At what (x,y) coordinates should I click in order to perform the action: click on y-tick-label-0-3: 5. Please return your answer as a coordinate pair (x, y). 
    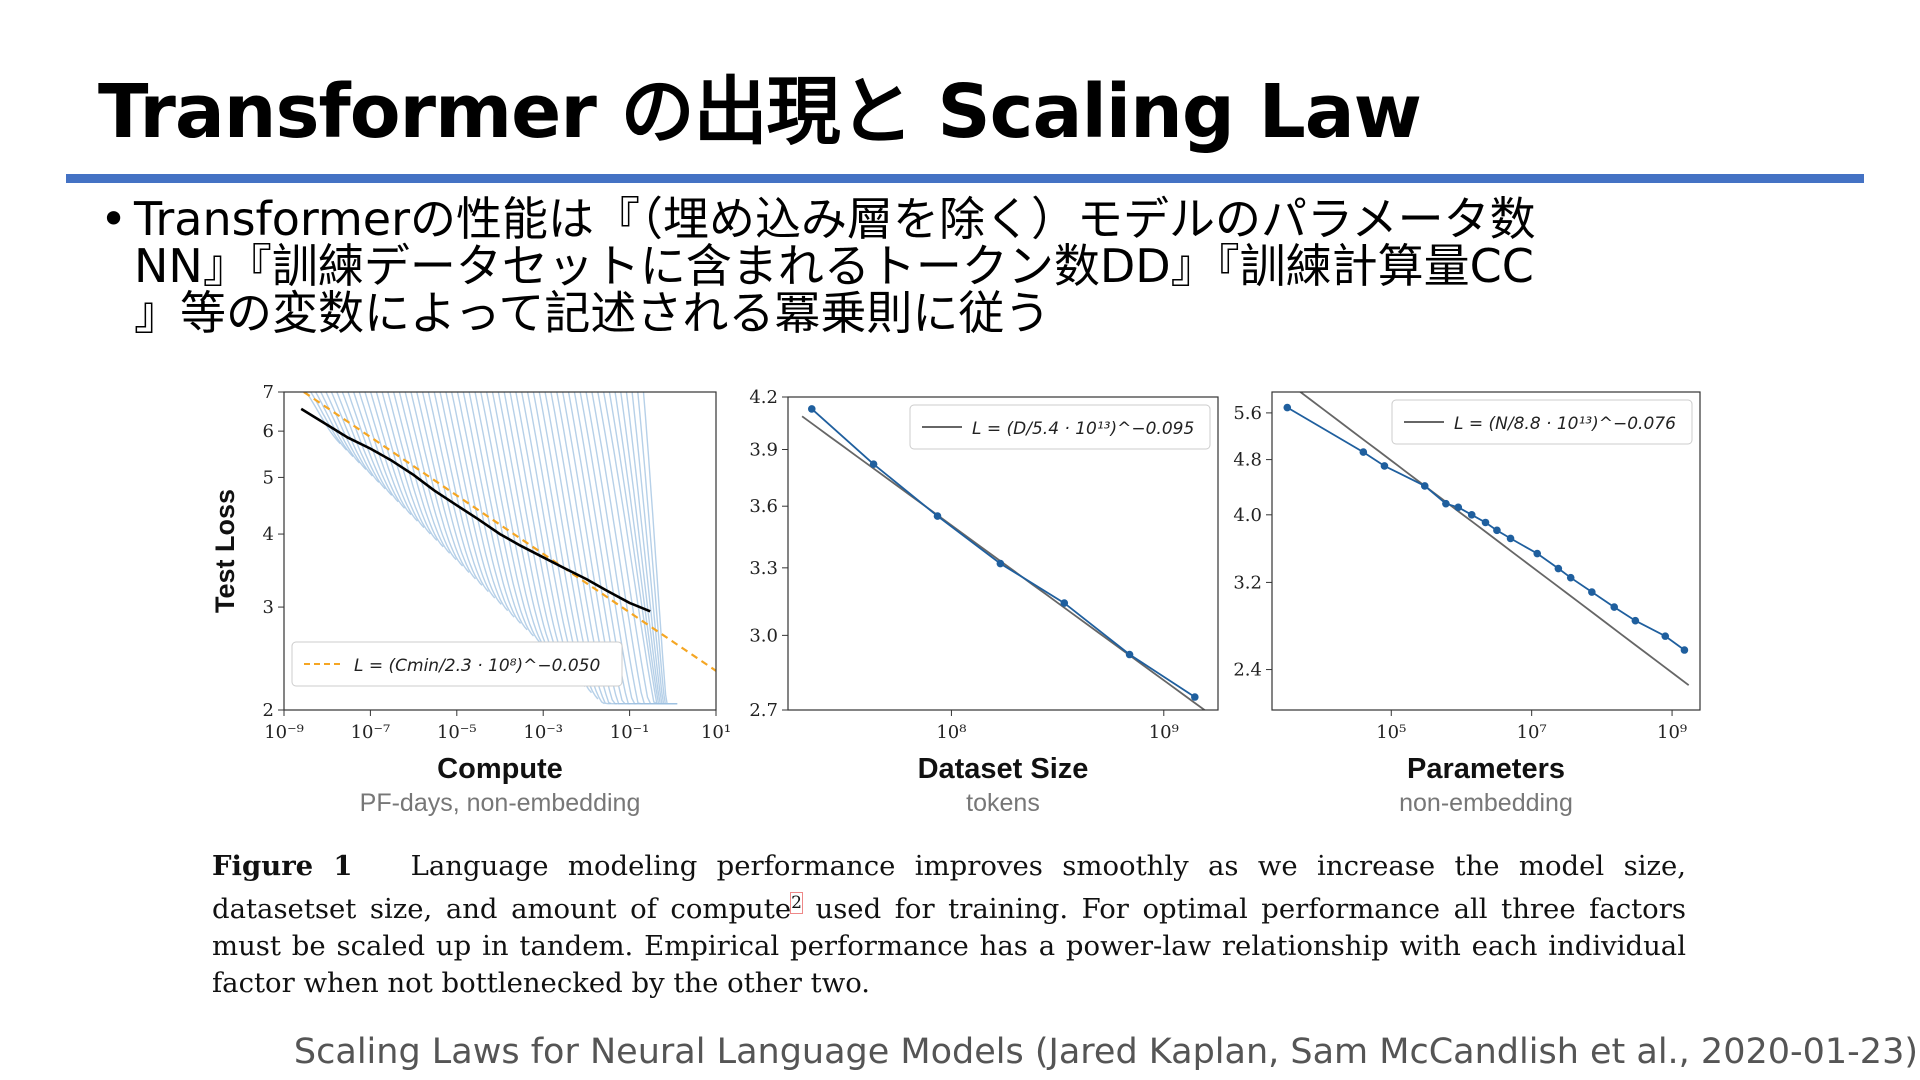
    Looking at the image, I should click on (268, 477).